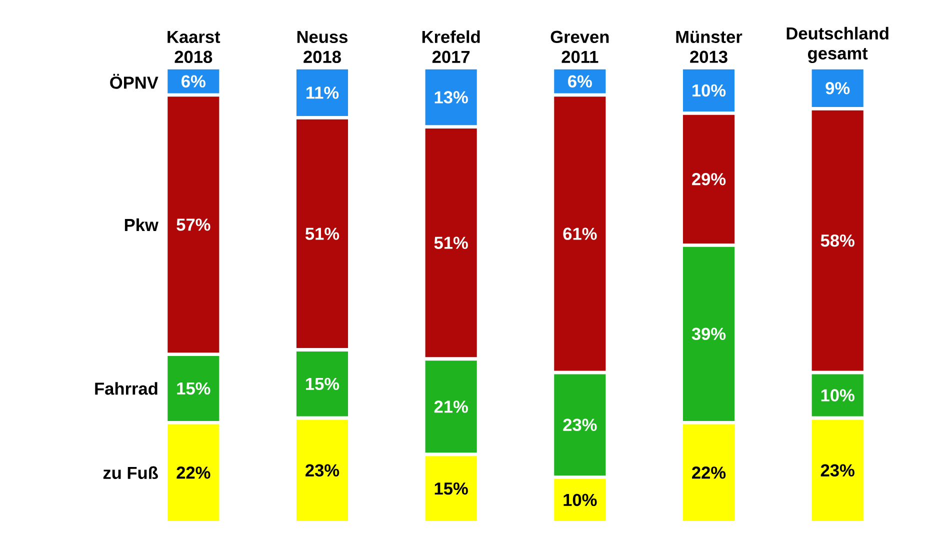 The width and height of the screenshot is (947, 534). What do you see at coordinates (322, 92) in the screenshot?
I see `data-label: 11%` at bounding box center [322, 92].